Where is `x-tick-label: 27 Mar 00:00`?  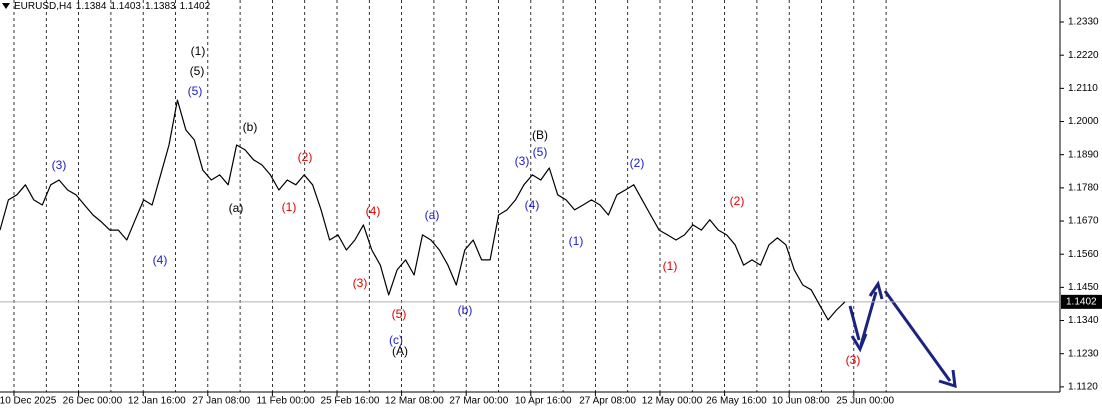
x-tick-label: 27 Mar 00:00 is located at coordinates (478, 401).